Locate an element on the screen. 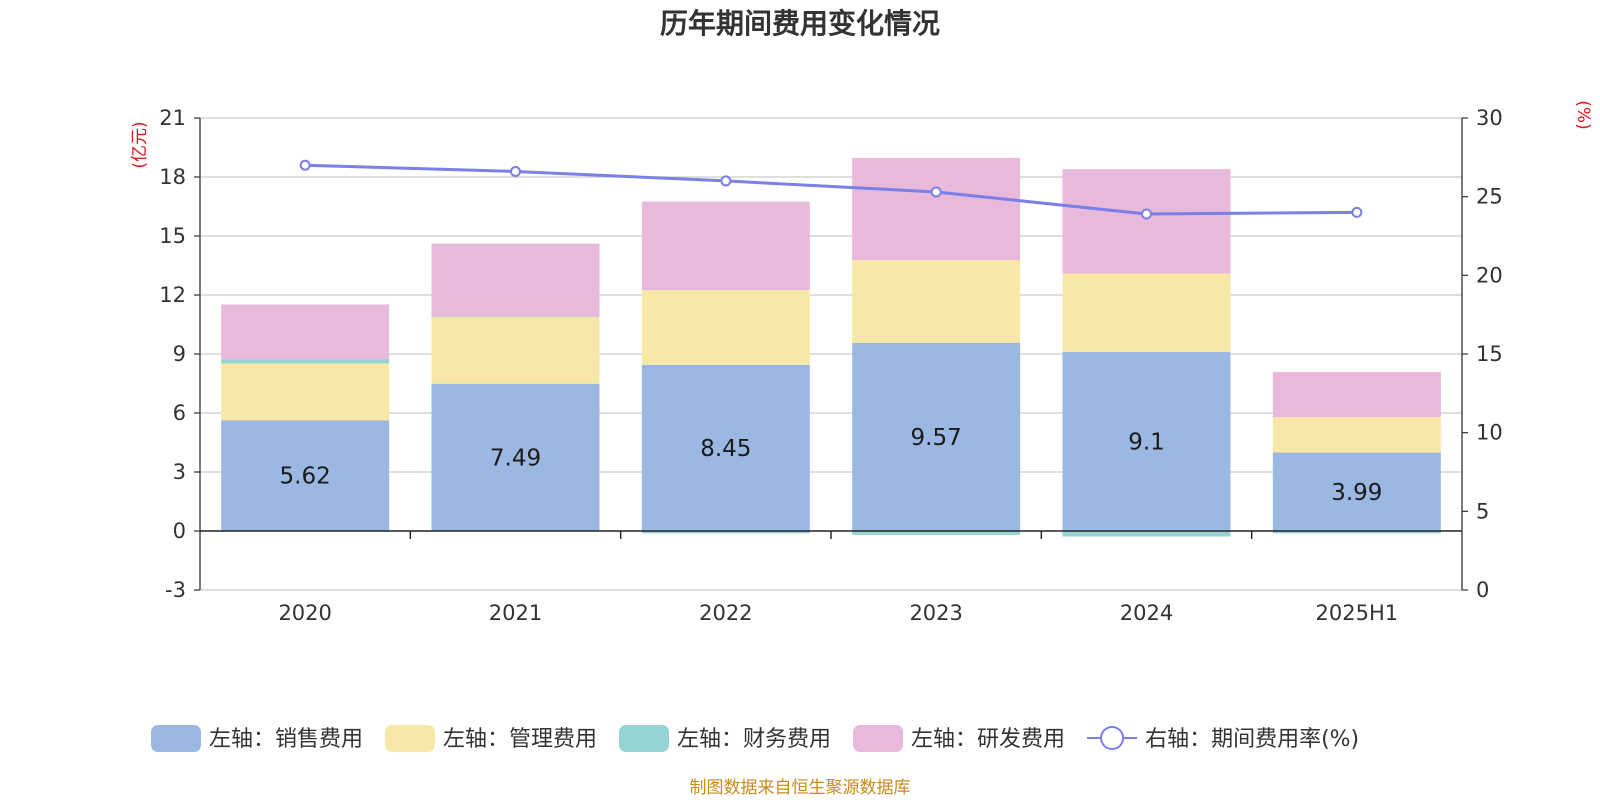 The image size is (1600, 800). legend-label: 左轴：管理费用 is located at coordinates (520, 739).